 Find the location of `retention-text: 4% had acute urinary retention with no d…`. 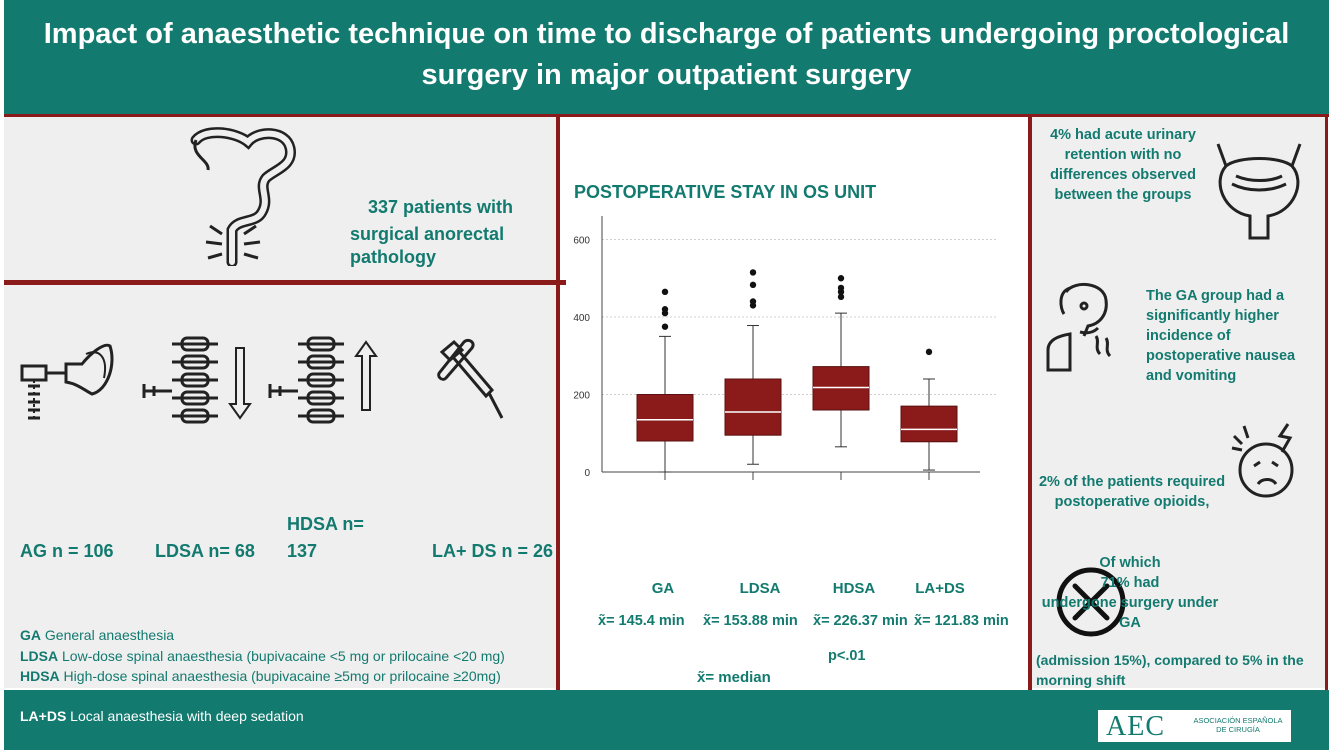

retention-text: 4% had acute urinary retention with no d… is located at coordinates (1123, 165).